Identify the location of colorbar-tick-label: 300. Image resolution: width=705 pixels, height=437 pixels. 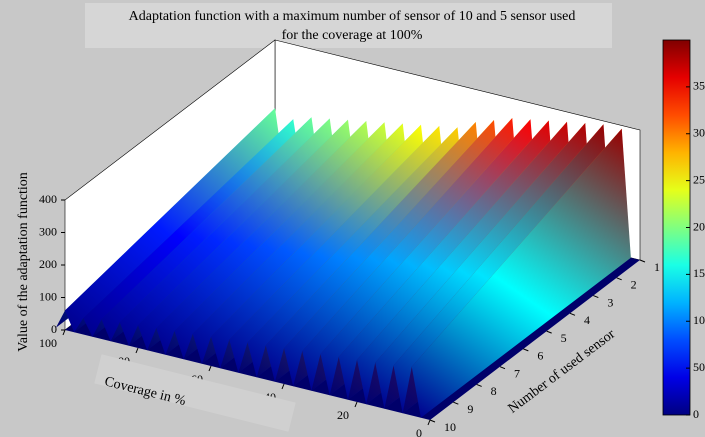
(699, 133).